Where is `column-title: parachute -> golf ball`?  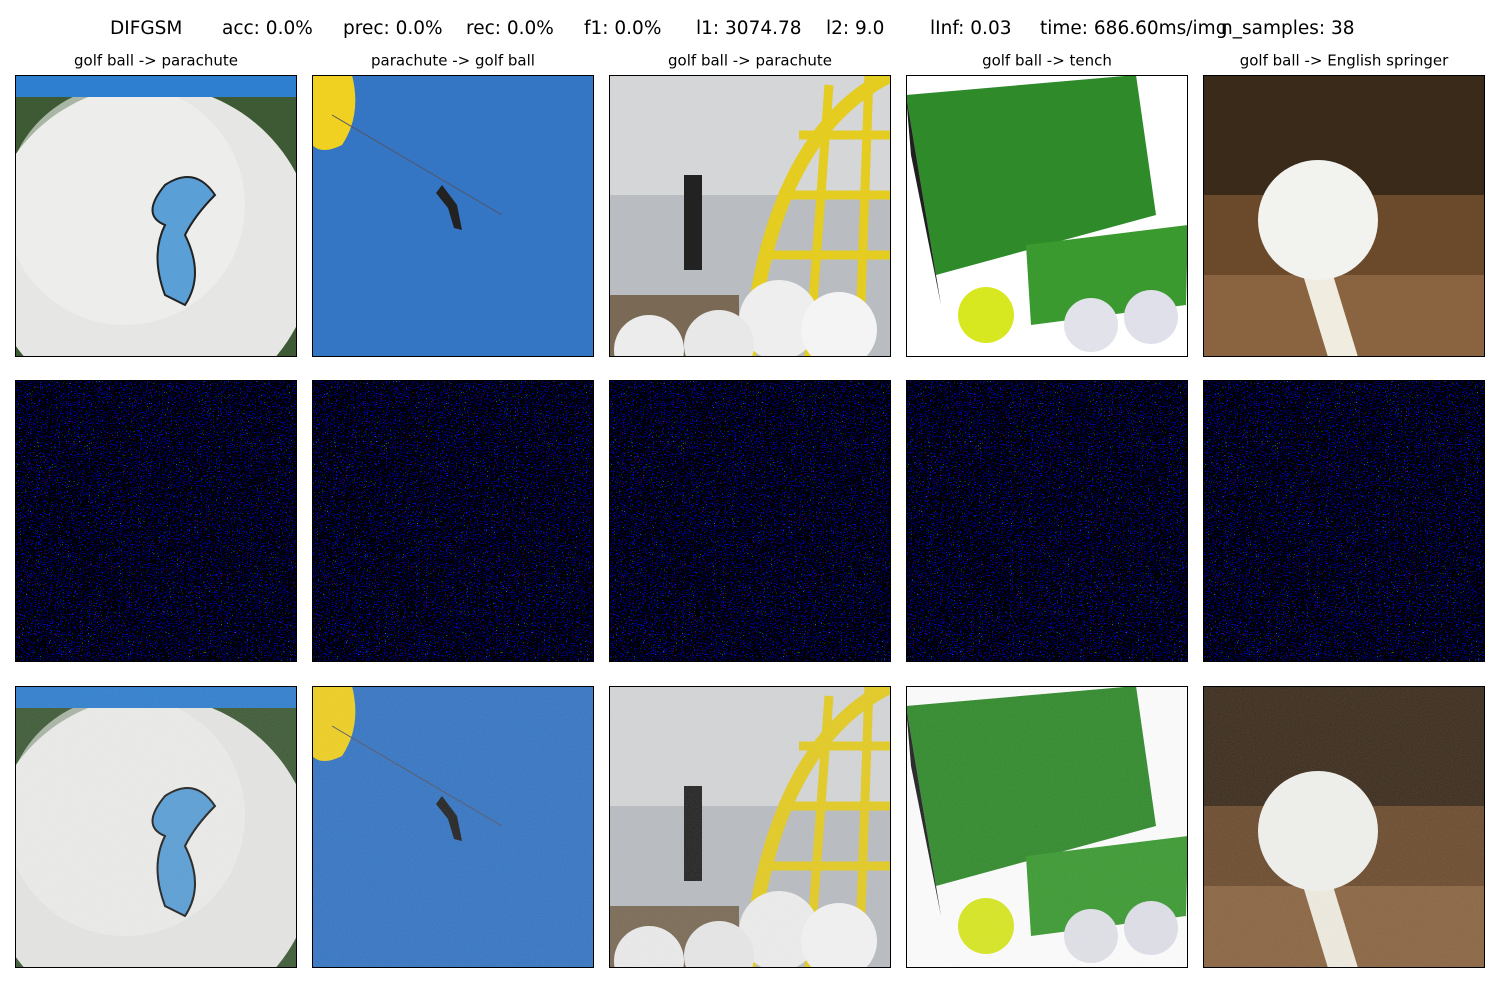
column-title: parachute -> golf ball is located at coordinates (453, 61).